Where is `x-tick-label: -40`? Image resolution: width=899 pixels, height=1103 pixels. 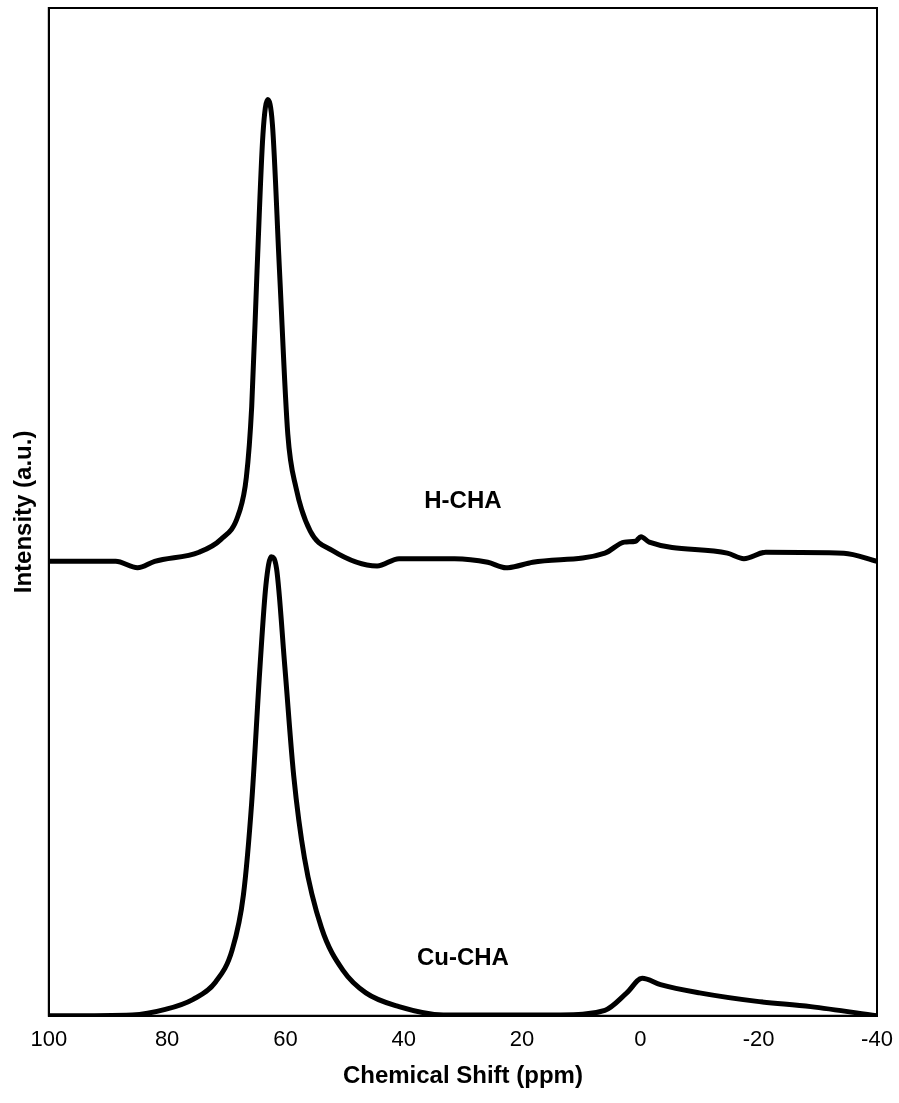 x-tick-label: -40 is located at coordinates (877, 1039).